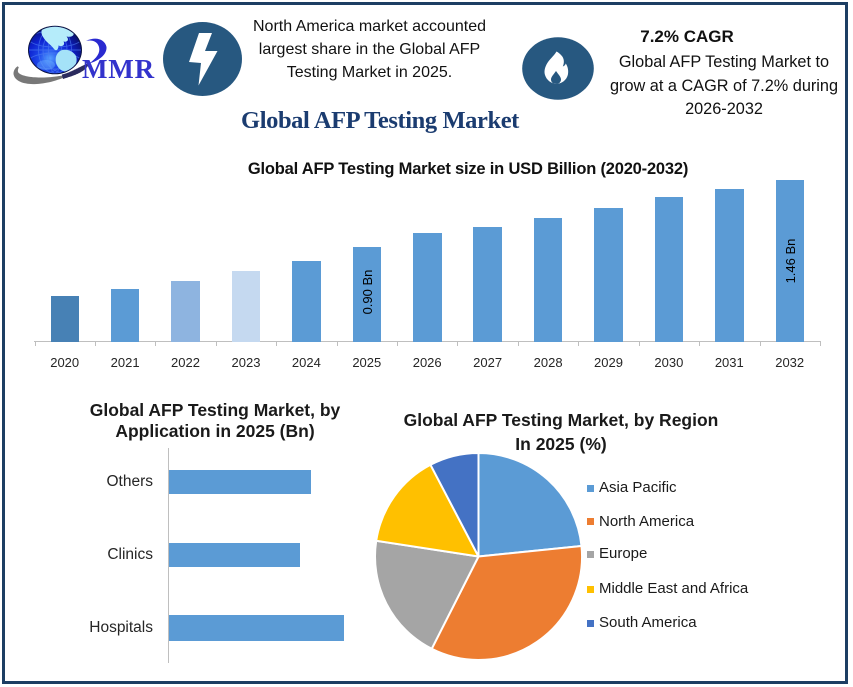 Image resolution: width=853 pixels, height=687 pixels. What do you see at coordinates (118, 69) in the screenshot?
I see `svg-text: MMR` at bounding box center [118, 69].